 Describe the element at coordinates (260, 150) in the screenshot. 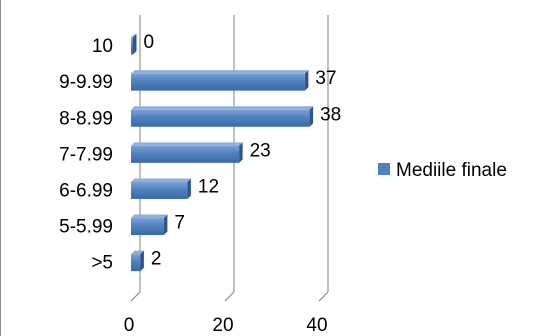

I see `data-label: 23` at that location.